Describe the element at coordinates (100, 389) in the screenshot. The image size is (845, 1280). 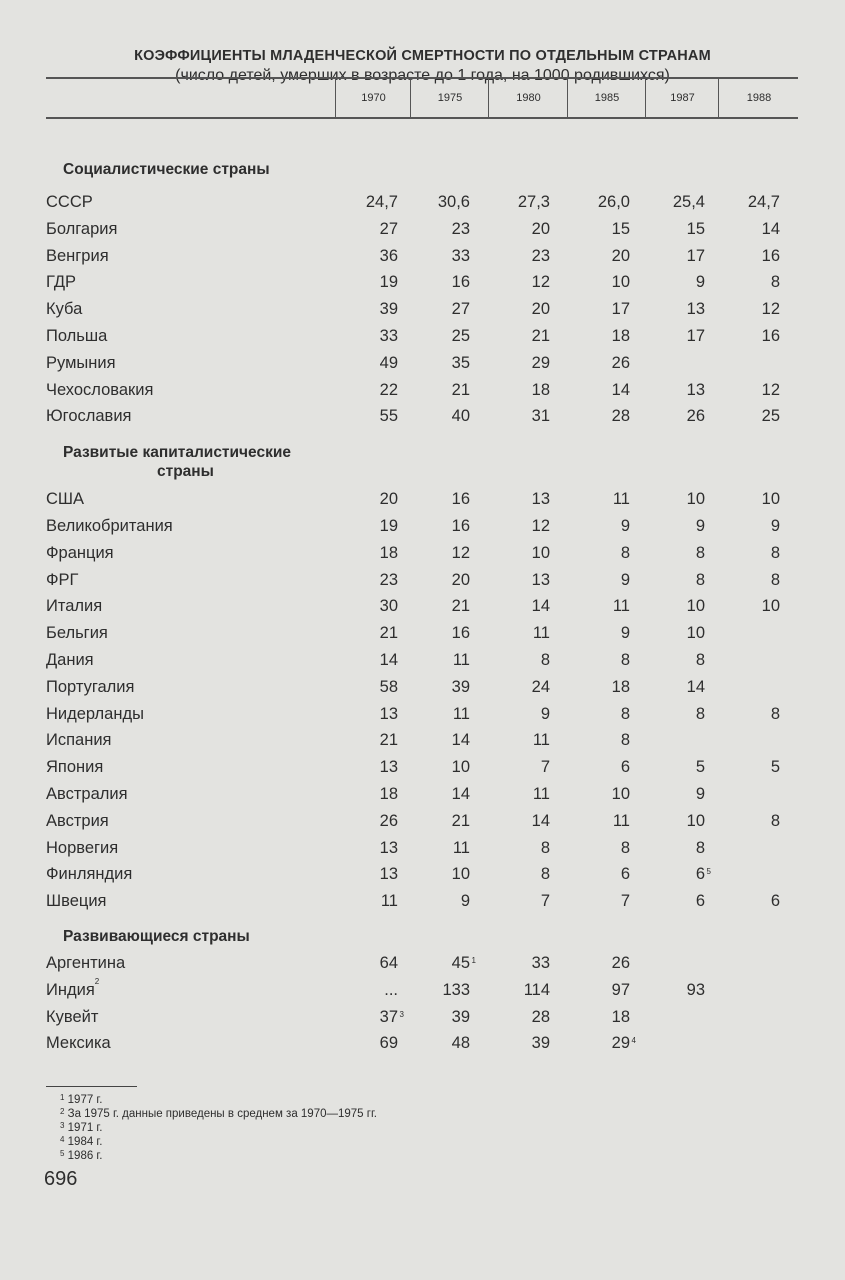
I see `country-label: Чехословакия` at that location.